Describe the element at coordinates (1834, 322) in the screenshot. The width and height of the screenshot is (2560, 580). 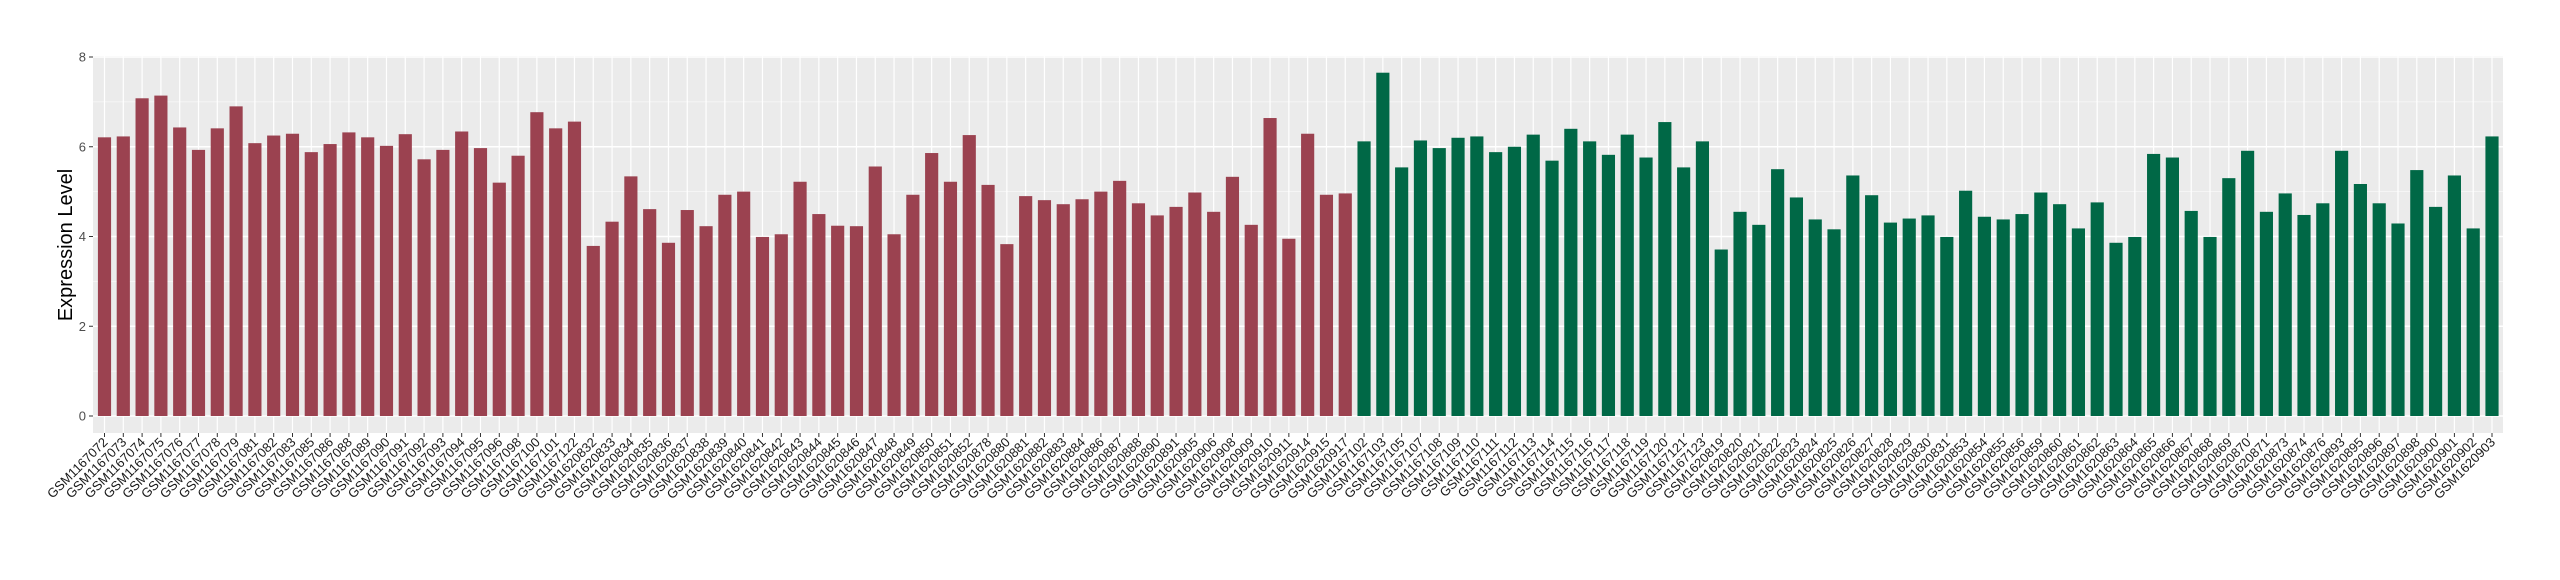
I see `bar-GSM1620825` at that location.